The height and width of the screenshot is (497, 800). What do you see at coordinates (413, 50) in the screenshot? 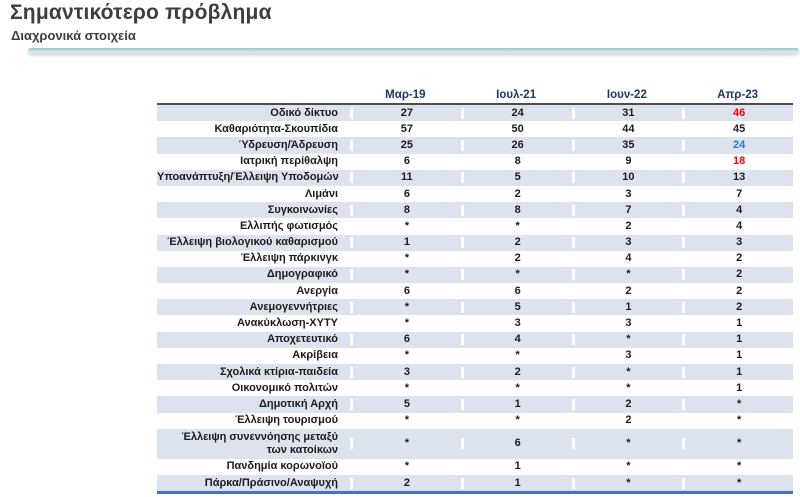
I see `title-divider` at bounding box center [413, 50].